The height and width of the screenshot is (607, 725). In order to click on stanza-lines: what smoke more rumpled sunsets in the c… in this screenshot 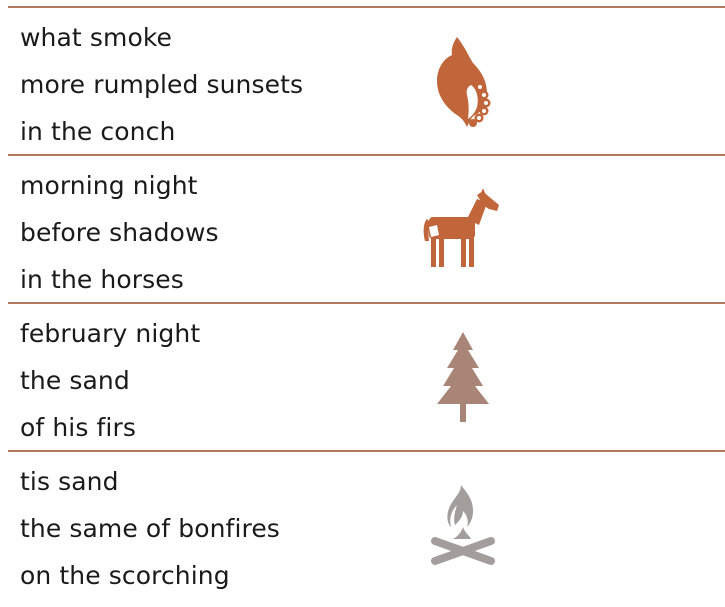, I will do `click(161, 84)`.